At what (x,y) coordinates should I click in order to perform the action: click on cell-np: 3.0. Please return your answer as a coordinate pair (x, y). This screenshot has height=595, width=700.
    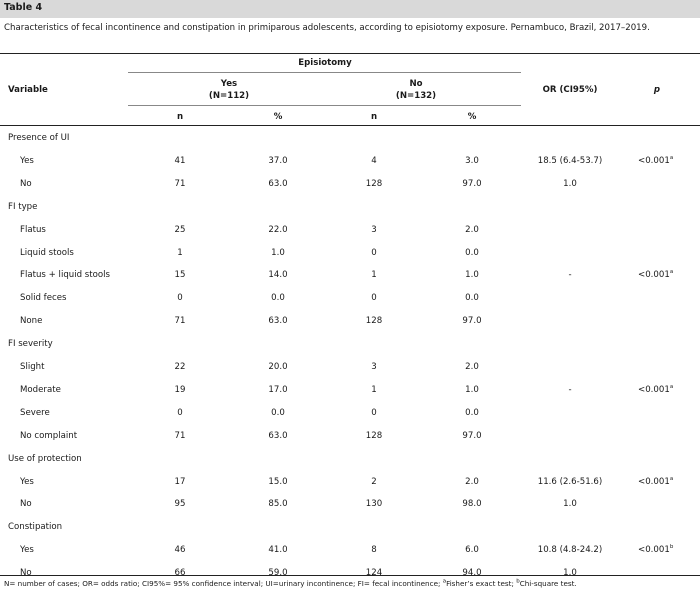
    Looking at the image, I should click on (472, 161).